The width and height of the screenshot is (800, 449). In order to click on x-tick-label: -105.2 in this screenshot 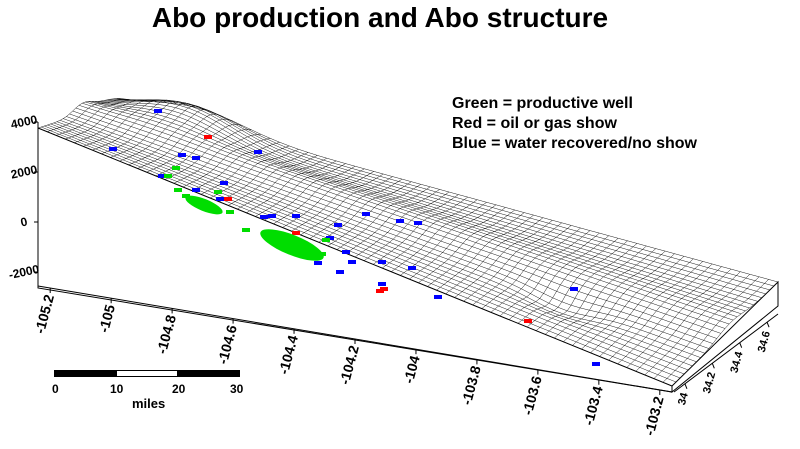, I will do `click(44, 313)`.